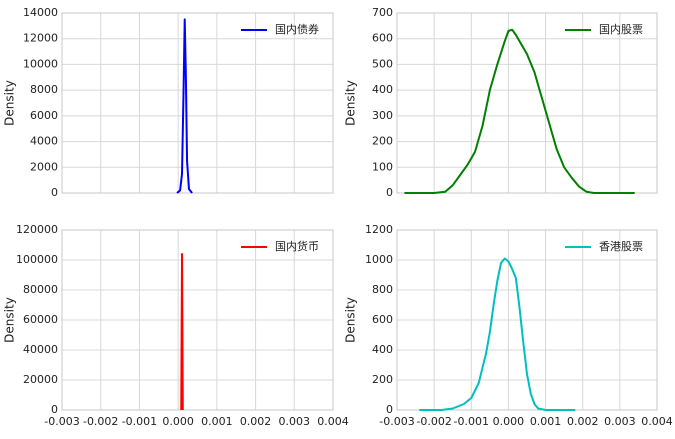 This screenshot has width=675, height=439. What do you see at coordinates (40, 289) in the screenshot?
I see `y-tick-label: 80000` at bounding box center [40, 289].